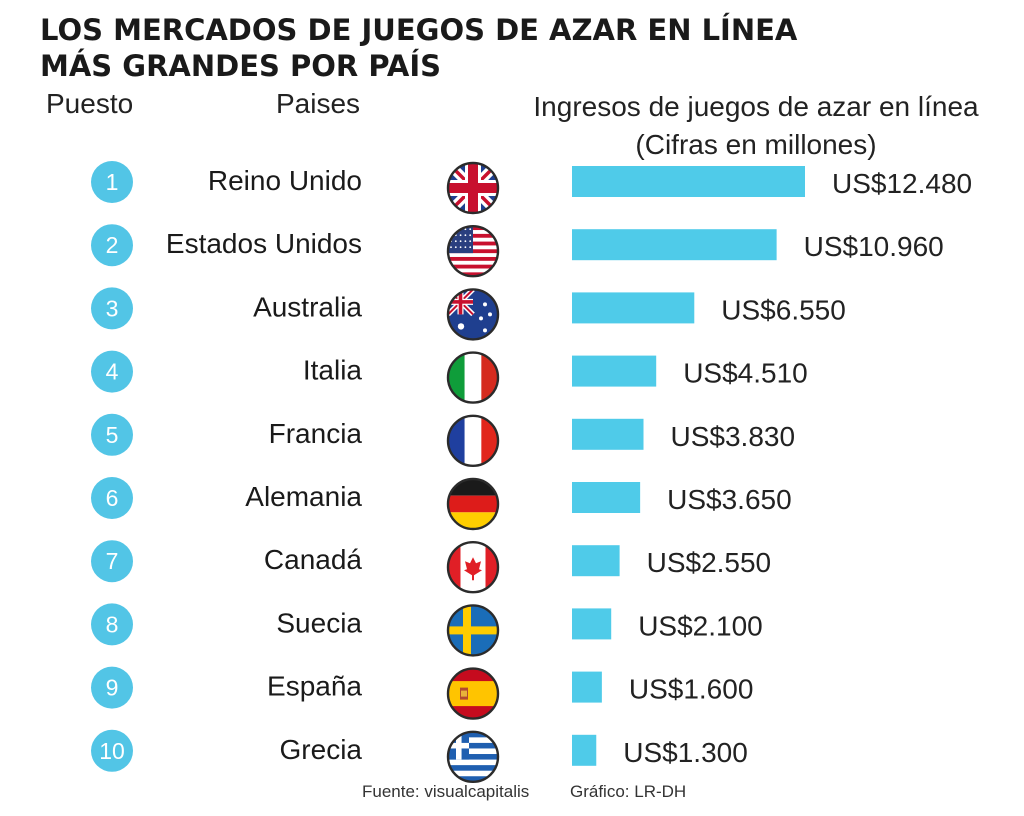  I want to click on chart-row: 5 Francia US$3.830, so click(443, 440).